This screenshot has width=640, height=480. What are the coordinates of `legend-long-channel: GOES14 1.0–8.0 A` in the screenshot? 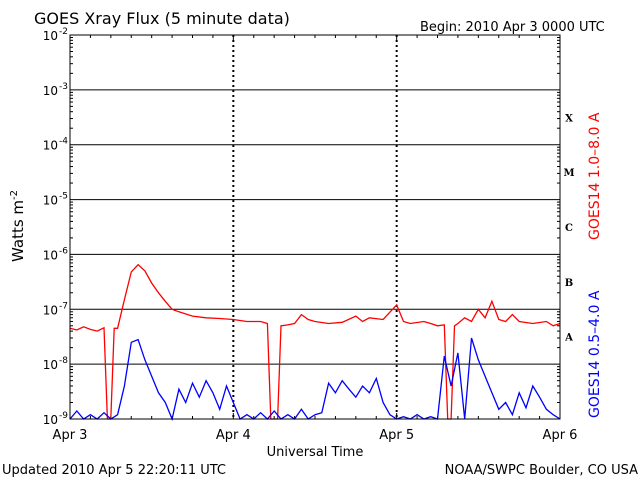 It's located at (595, 176).